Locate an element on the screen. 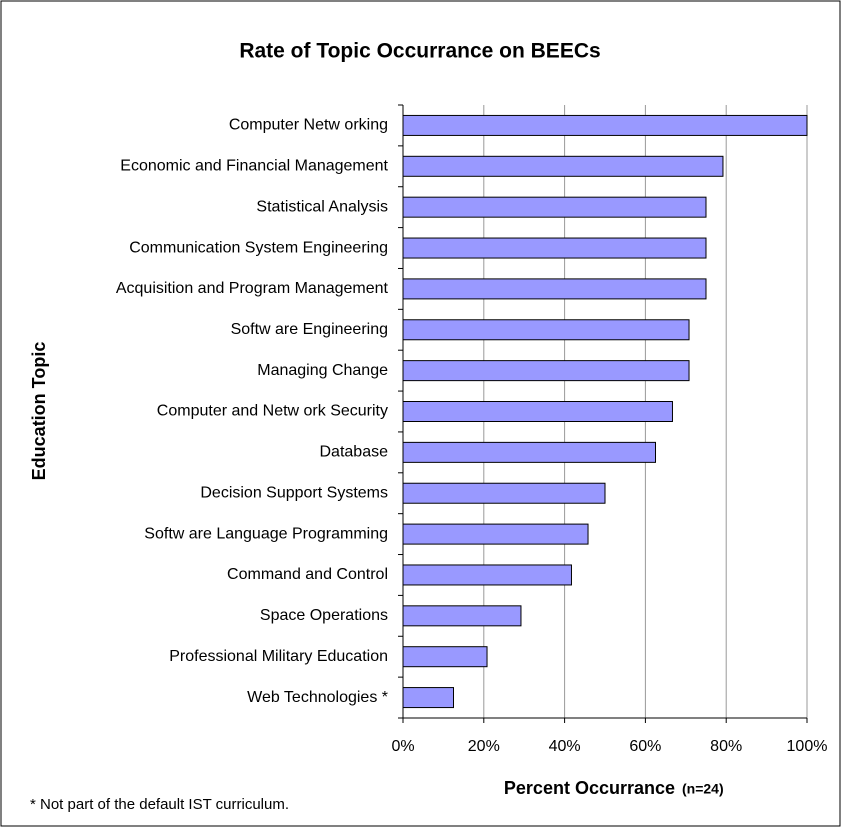 The width and height of the screenshot is (841, 832). y-tick-label: Softw are Engineering is located at coordinates (309, 329).